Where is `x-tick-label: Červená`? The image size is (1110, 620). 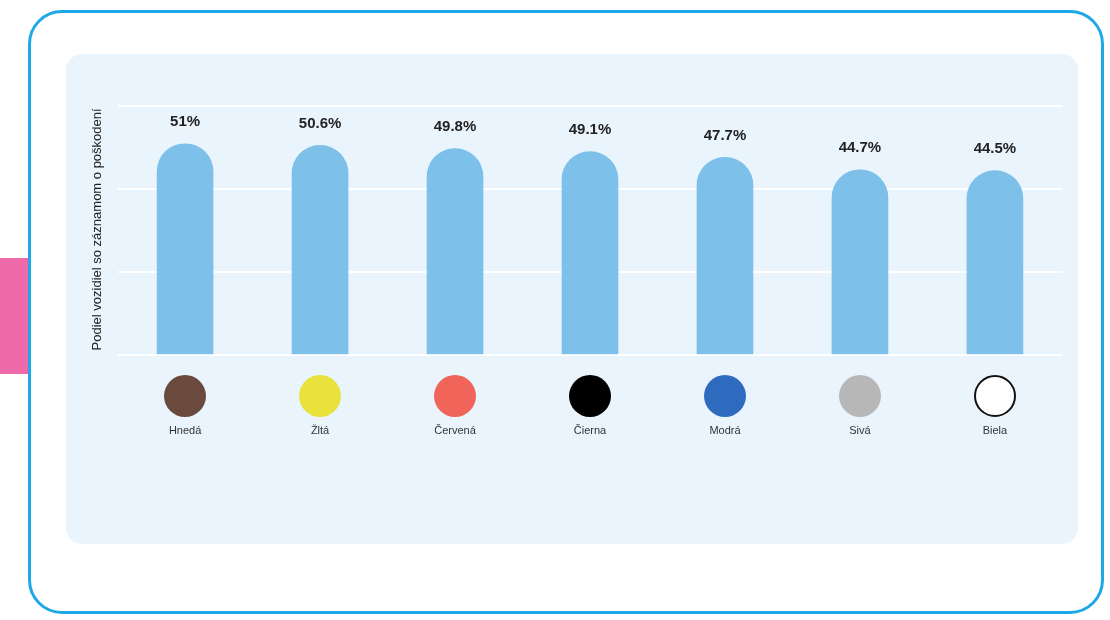 x-tick-label: Červená is located at coordinates (455, 430).